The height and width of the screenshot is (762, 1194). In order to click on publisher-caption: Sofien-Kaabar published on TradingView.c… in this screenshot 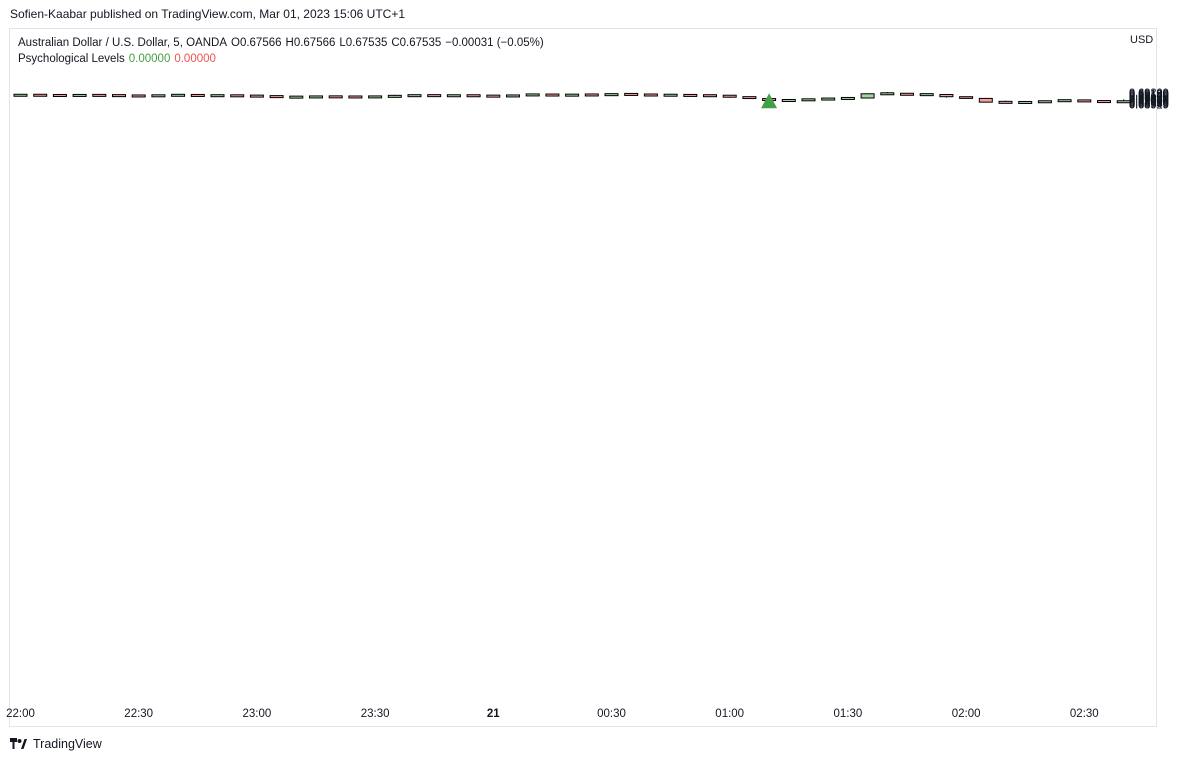, I will do `click(208, 14)`.